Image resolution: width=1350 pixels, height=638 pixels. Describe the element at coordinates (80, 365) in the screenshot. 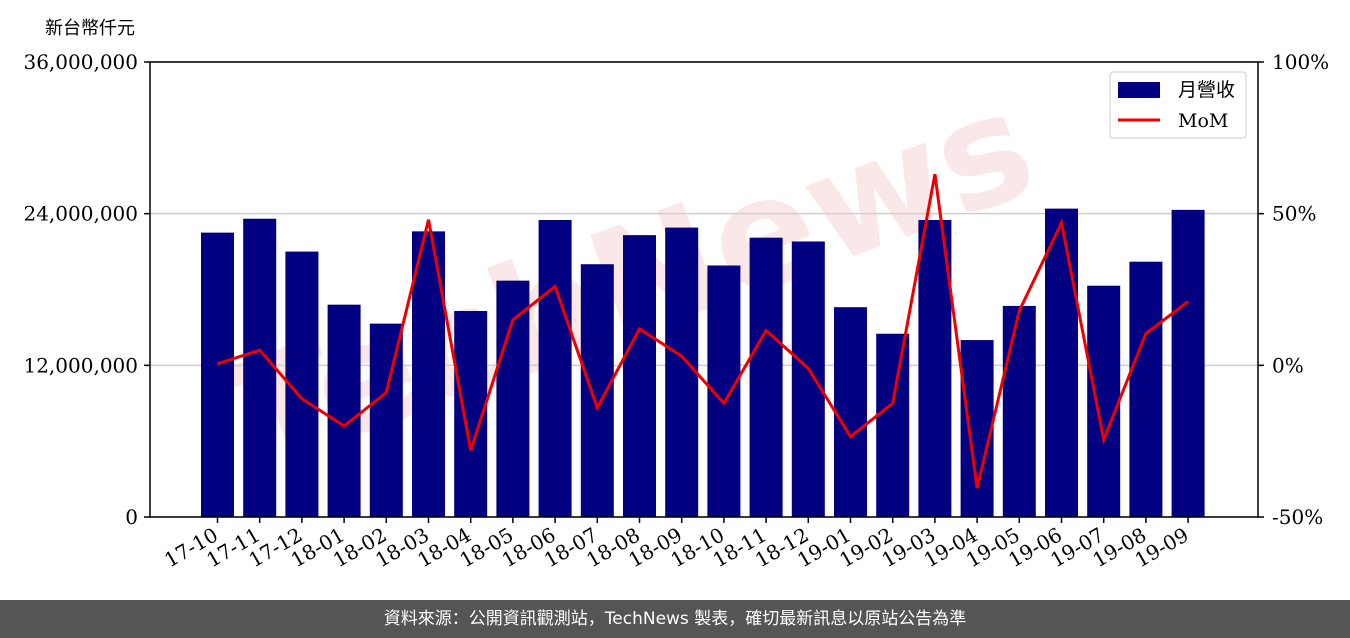

I see `y-left-tick-label: 12,000,000` at that location.